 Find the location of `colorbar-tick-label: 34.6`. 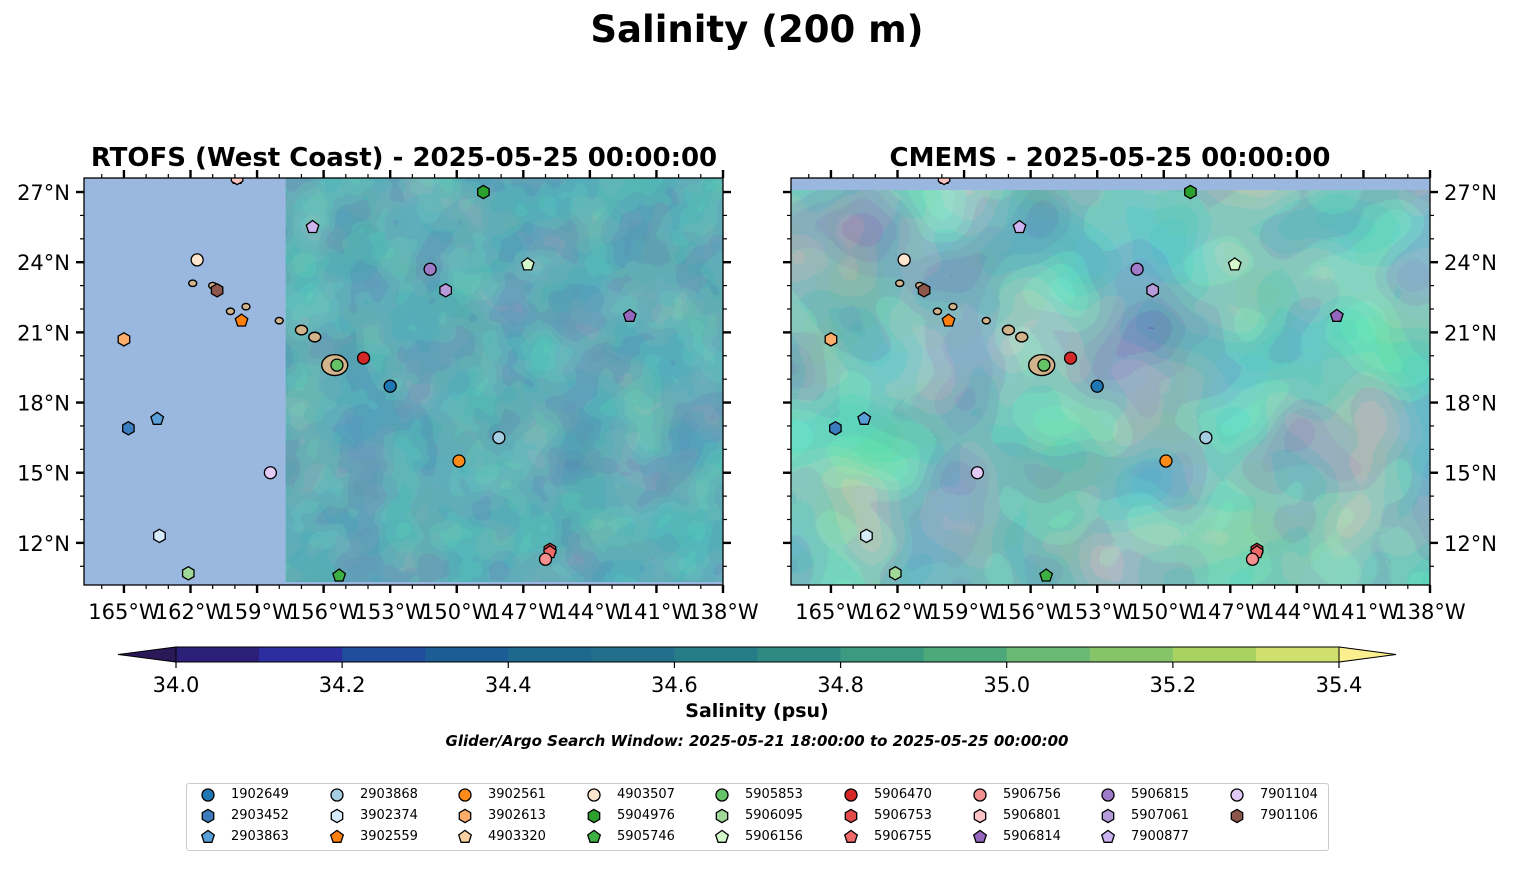

colorbar-tick-label: 34.6 is located at coordinates (674, 685).